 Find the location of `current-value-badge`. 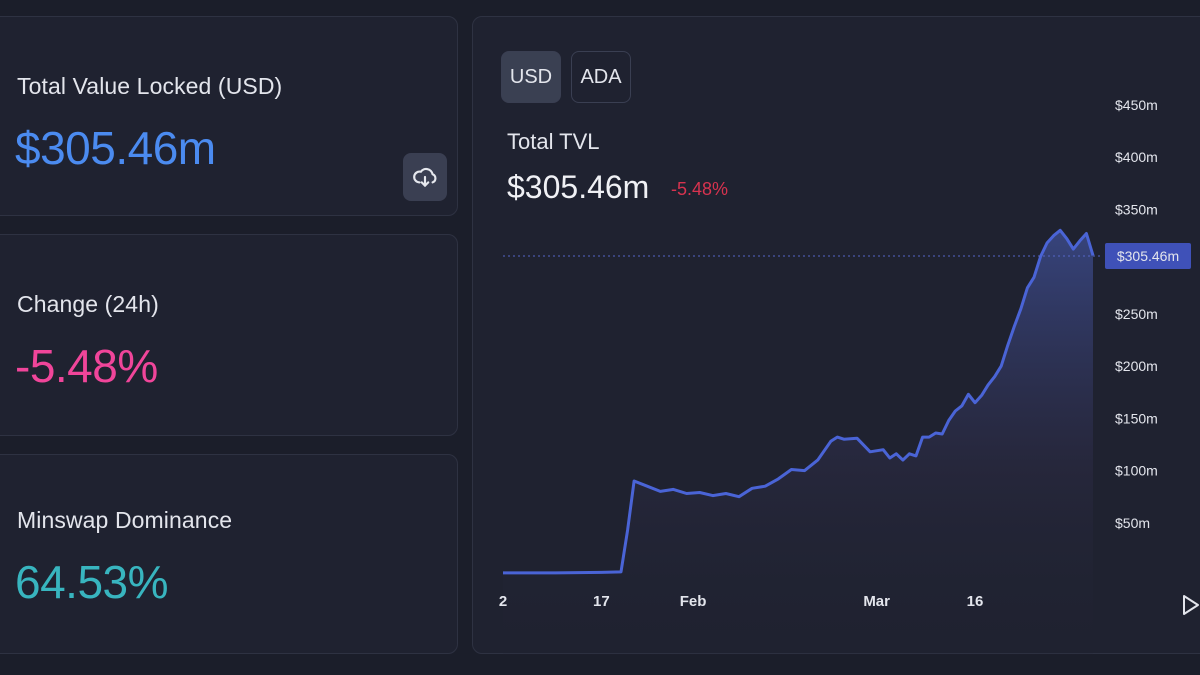

current-value-badge is located at coordinates (1148, 255).